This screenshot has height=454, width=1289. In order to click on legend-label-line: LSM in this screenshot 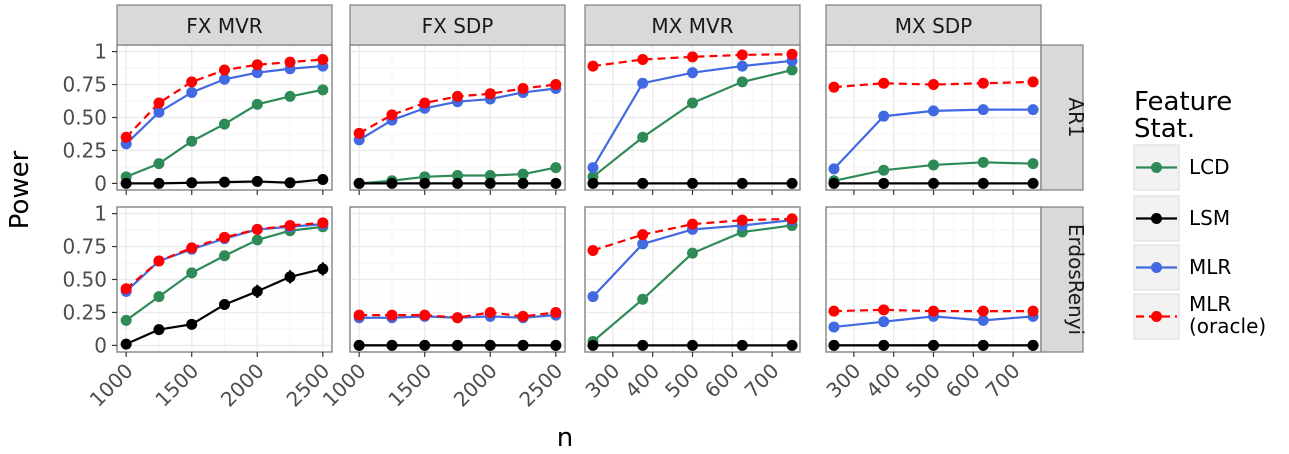, I will do `click(1209, 218)`.